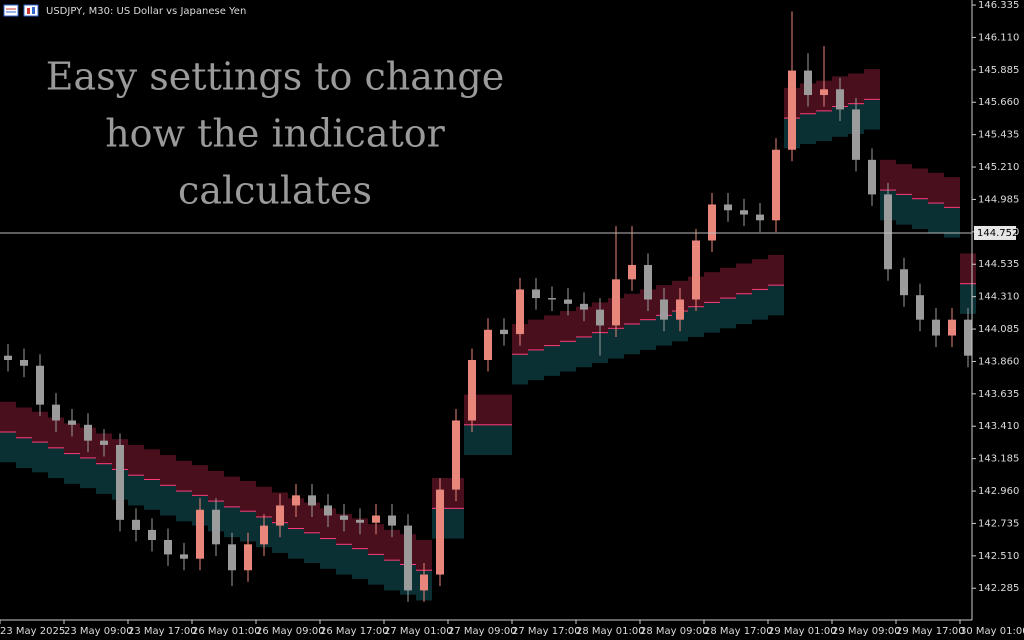 Image resolution: width=1024 pixels, height=640 pixels. Describe the element at coordinates (482, 631) in the screenshot. I see `x-tick-label: 27 May 09:00` at that location.